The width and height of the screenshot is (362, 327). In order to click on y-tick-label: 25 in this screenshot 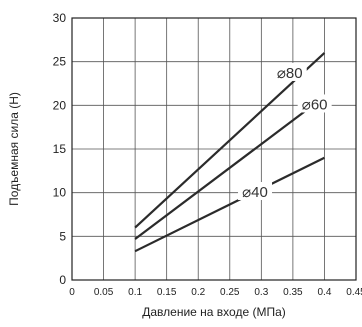, I will do `click(60, 62)`.